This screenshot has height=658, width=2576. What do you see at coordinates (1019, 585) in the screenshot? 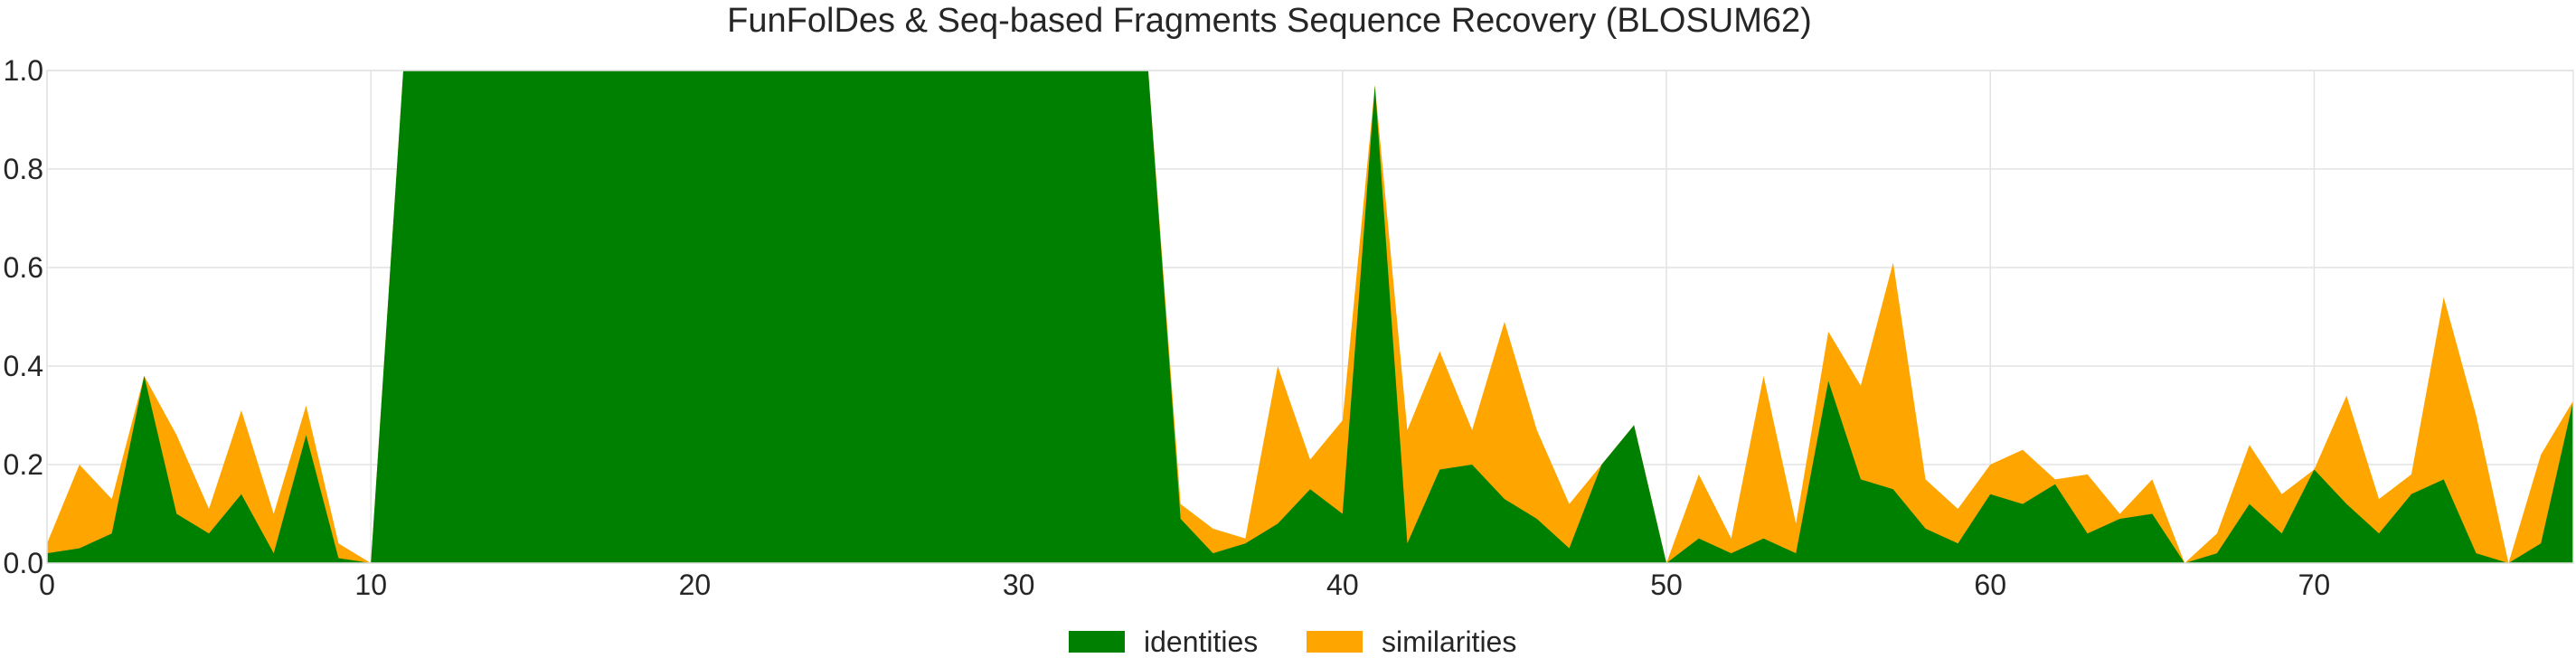
I see `x-tick-label: 30` at bounding box center [1019, 585].